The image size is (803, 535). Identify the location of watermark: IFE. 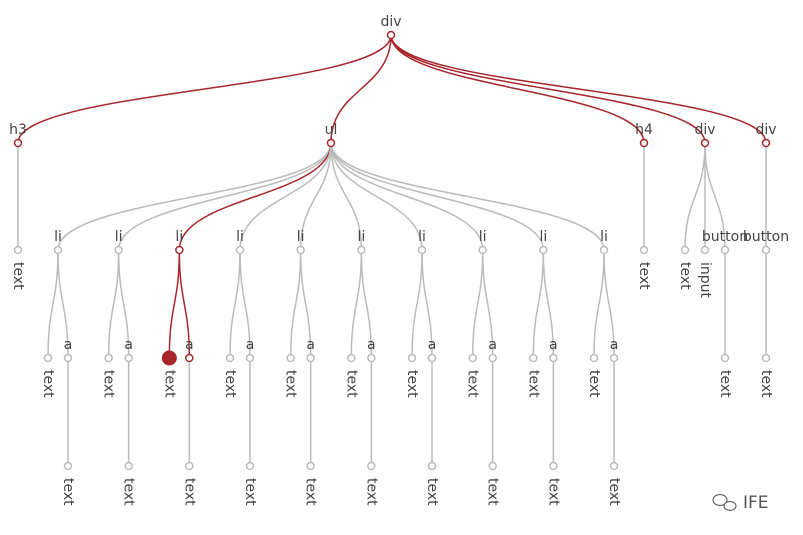
(756, 503).